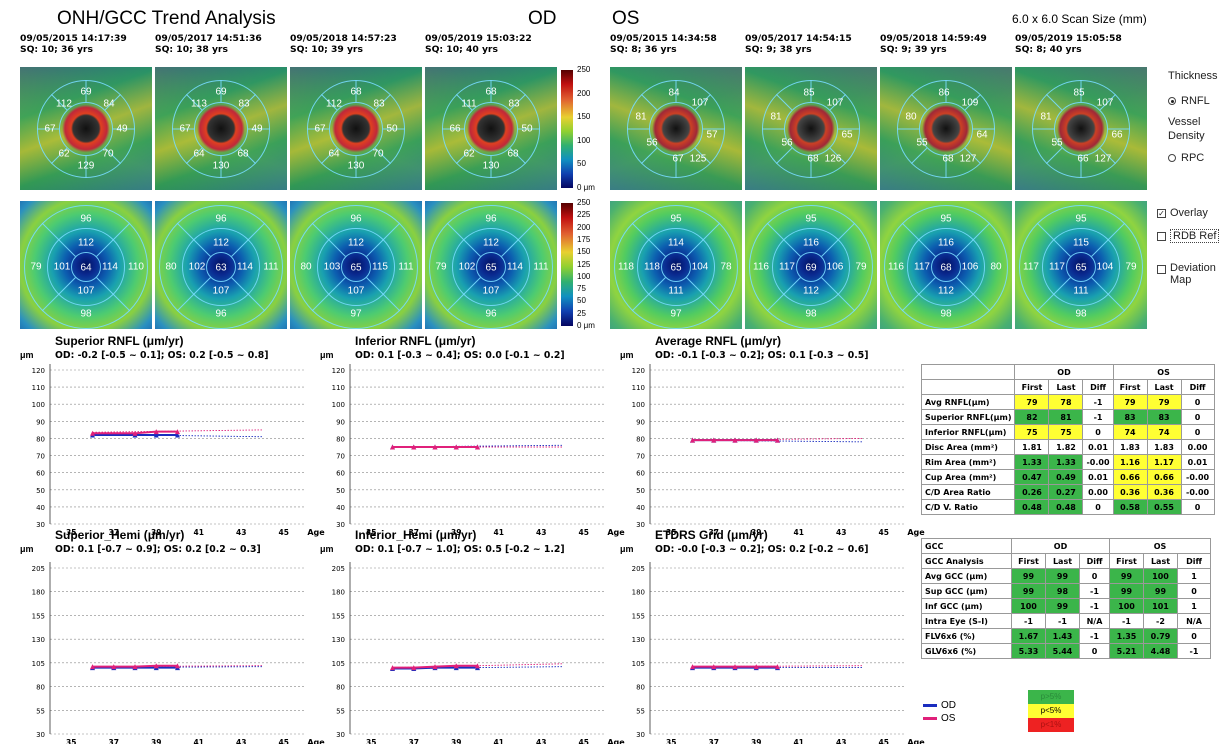 This screenshot has height=744, width=1228. Describe the element at coordinates (1172, 158) in the screenshot. I see `radio-unselected-icon` at that location.